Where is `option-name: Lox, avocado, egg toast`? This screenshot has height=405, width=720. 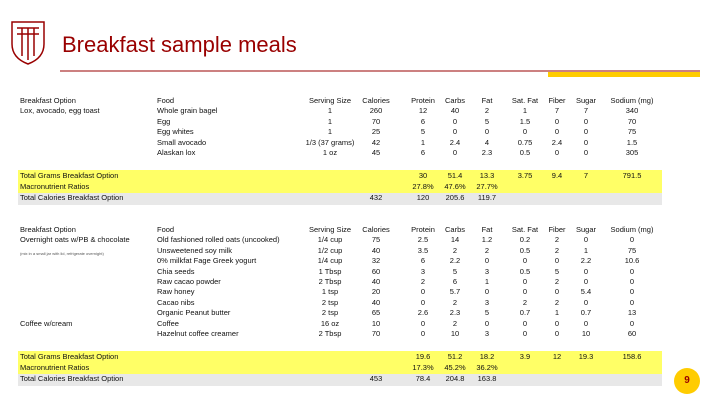
option-name: Lox, avocado, egg toast is located at coordinates (60, 111).